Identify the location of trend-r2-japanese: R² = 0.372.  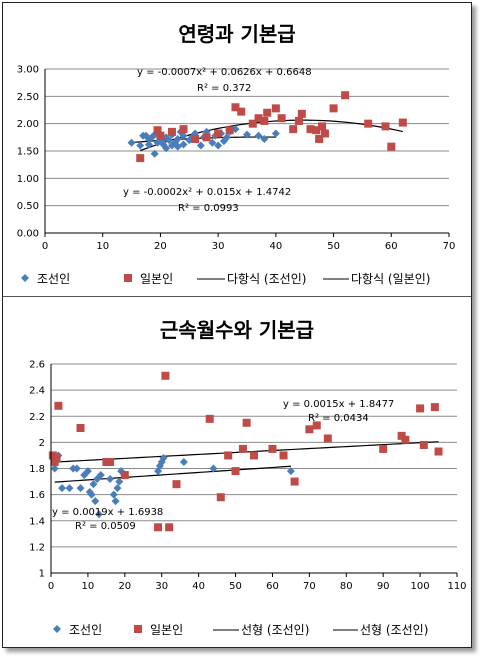
(224, 88).